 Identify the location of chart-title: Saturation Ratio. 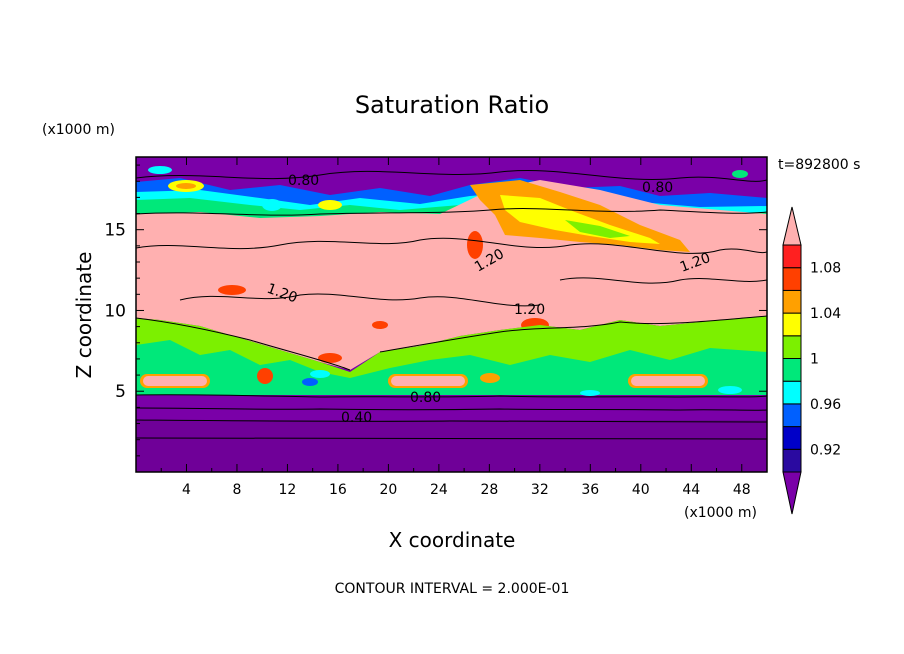
(452, 105).